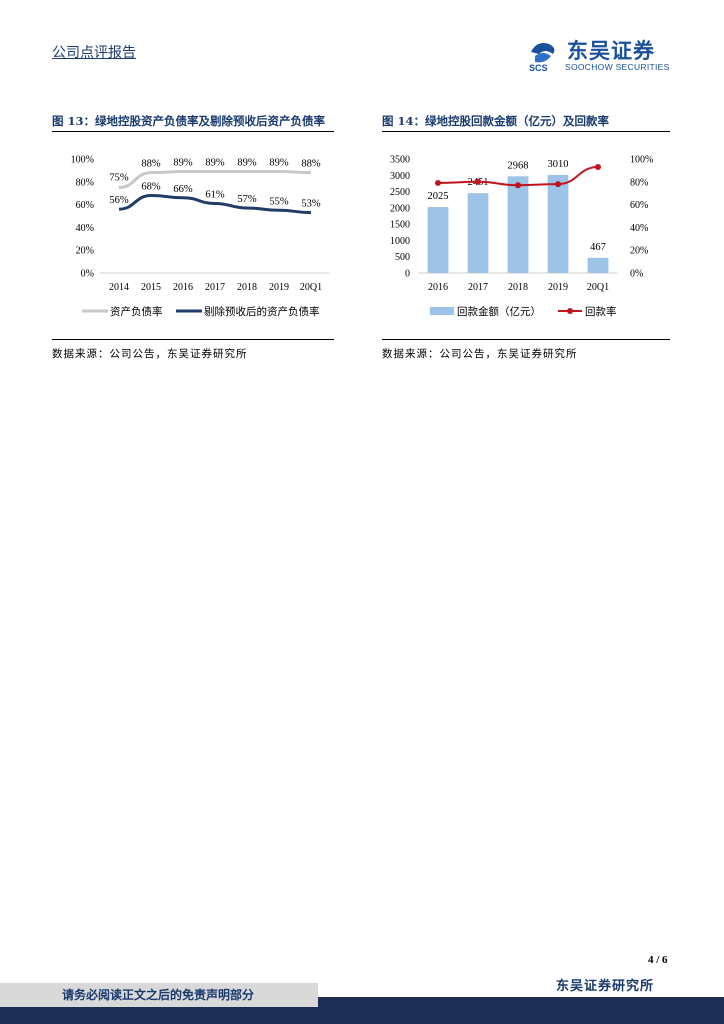 The image size is (724, 1024). I want to click on y-left-tick-label: 500, so click(402, 257).